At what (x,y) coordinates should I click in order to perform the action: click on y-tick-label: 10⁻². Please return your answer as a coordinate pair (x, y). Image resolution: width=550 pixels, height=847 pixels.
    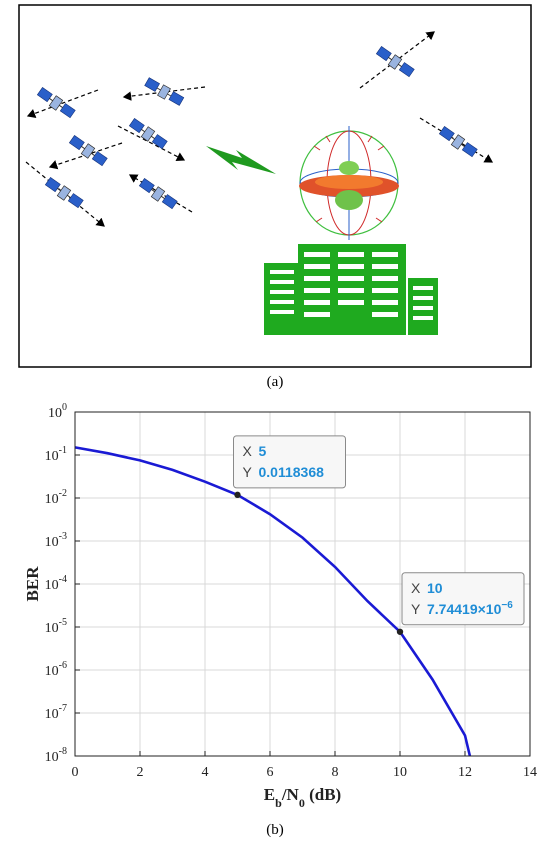
    Looking at the image, I should click on (56, 497).